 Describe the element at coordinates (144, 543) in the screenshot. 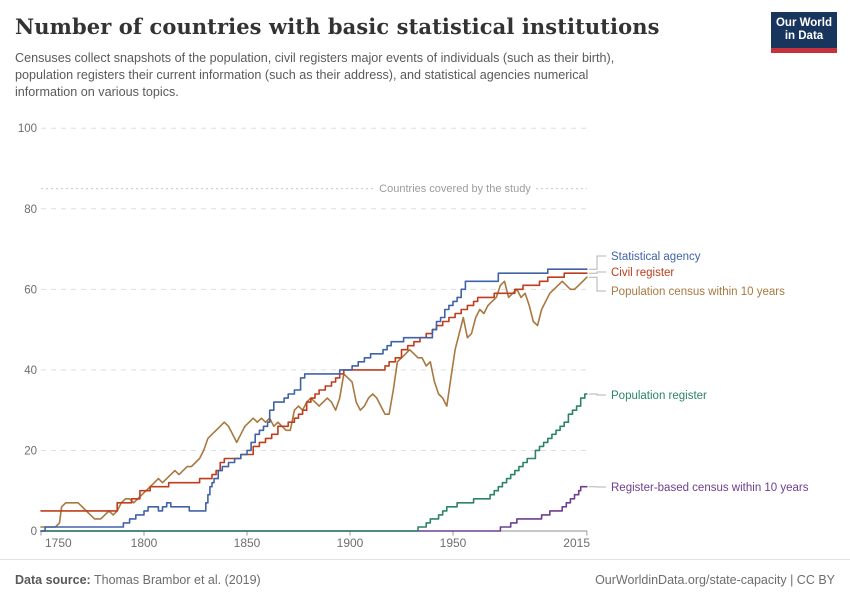

I see `x-tick-label: 1800` at that location.